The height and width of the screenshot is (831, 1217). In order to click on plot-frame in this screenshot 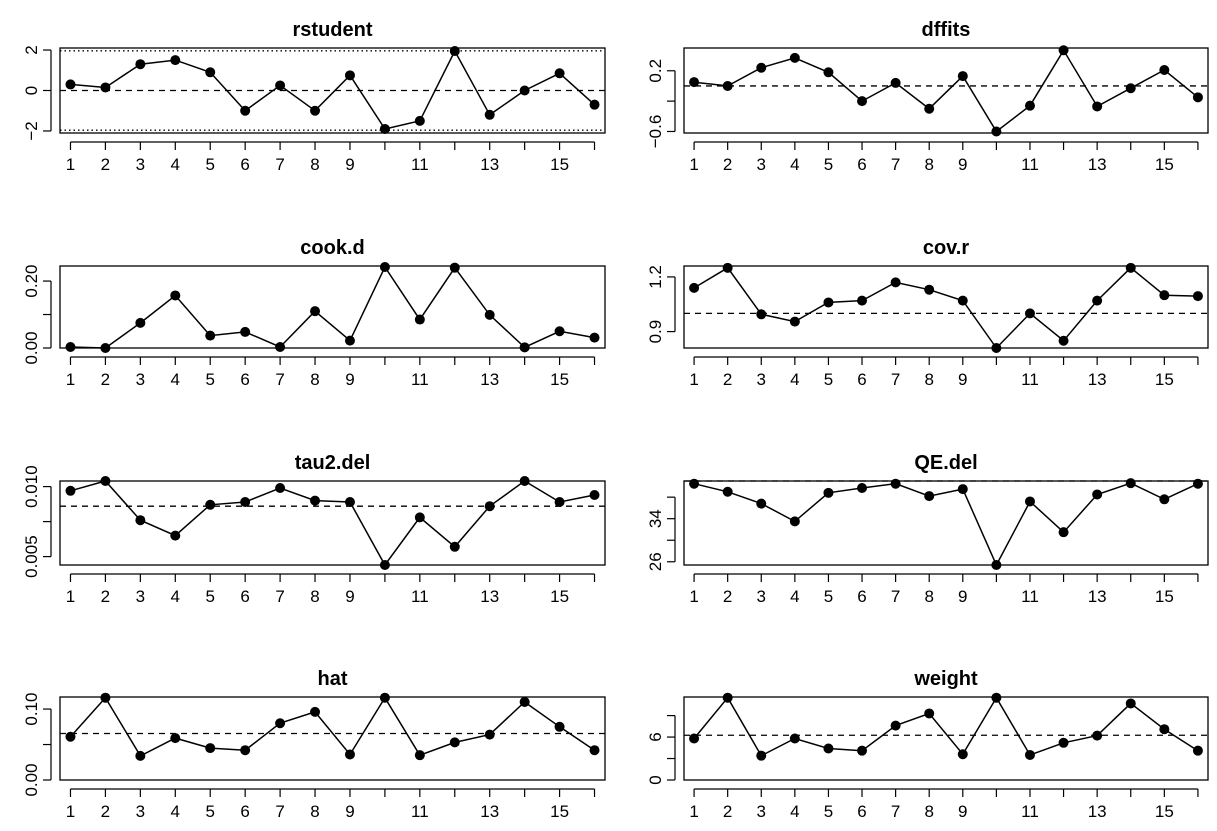, I will do `click(946, 523)`.